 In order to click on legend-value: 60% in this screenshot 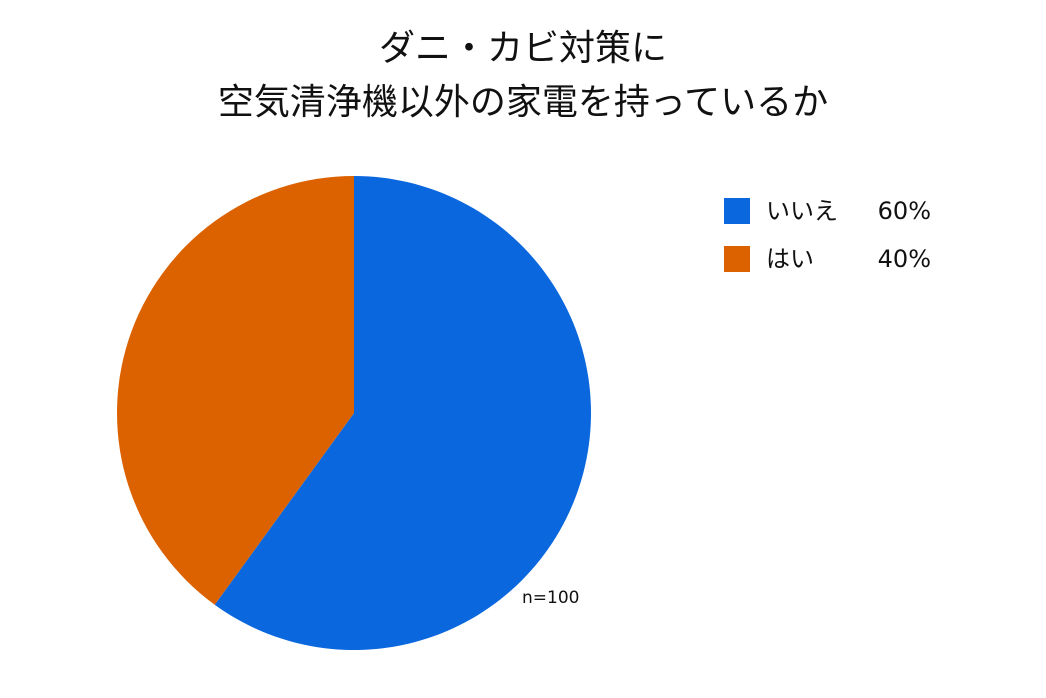, I will do `click(904, 211)`.